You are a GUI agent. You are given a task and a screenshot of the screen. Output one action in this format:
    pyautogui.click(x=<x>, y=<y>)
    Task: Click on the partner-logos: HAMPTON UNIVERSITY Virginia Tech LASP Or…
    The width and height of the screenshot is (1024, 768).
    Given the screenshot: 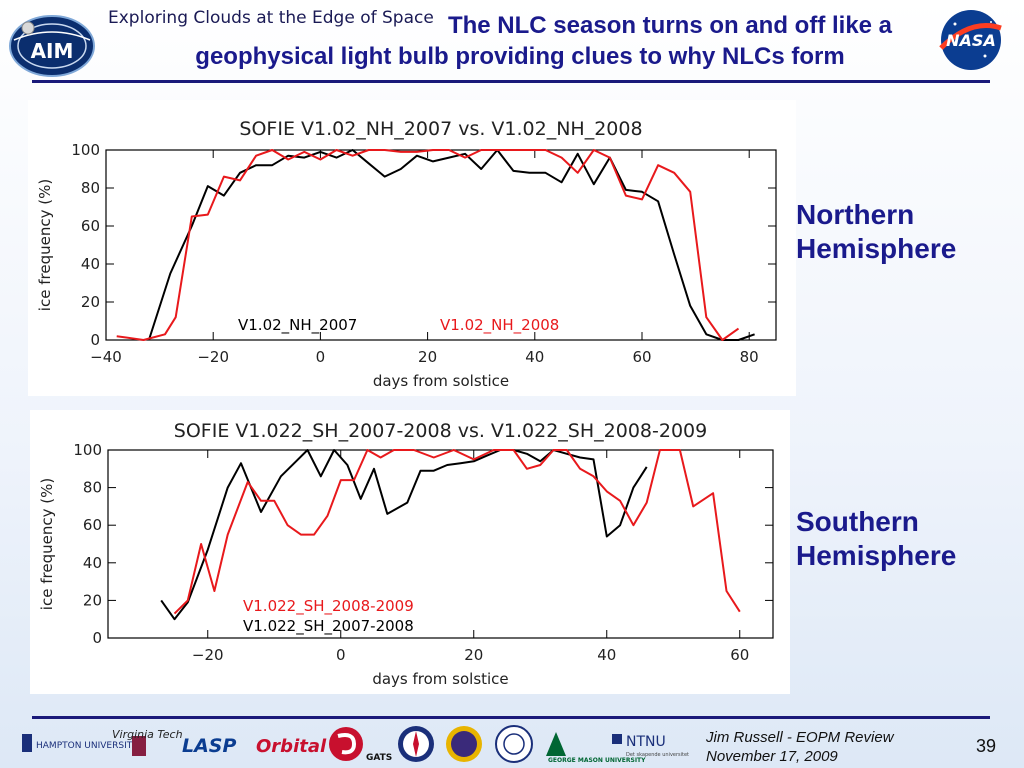 What is the action you would take?
    pyautogui.click(x=355, y=744)
    